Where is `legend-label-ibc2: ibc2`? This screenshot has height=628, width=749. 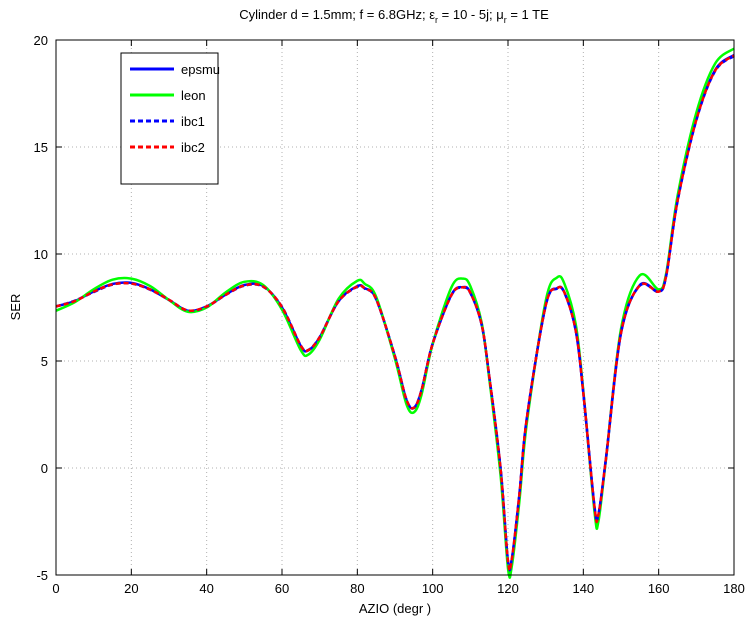 legend-label-ibc2: ibc2 is located at coordinates (193, 147).